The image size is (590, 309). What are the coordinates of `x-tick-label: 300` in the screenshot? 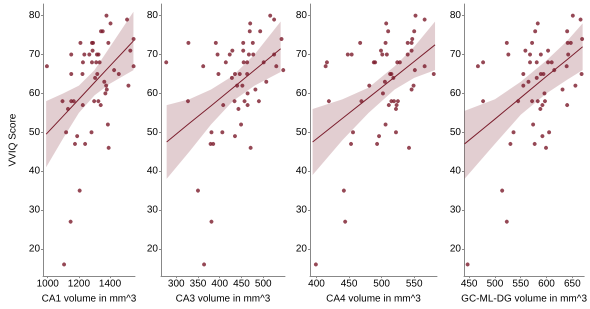 It's located at (177, 284).